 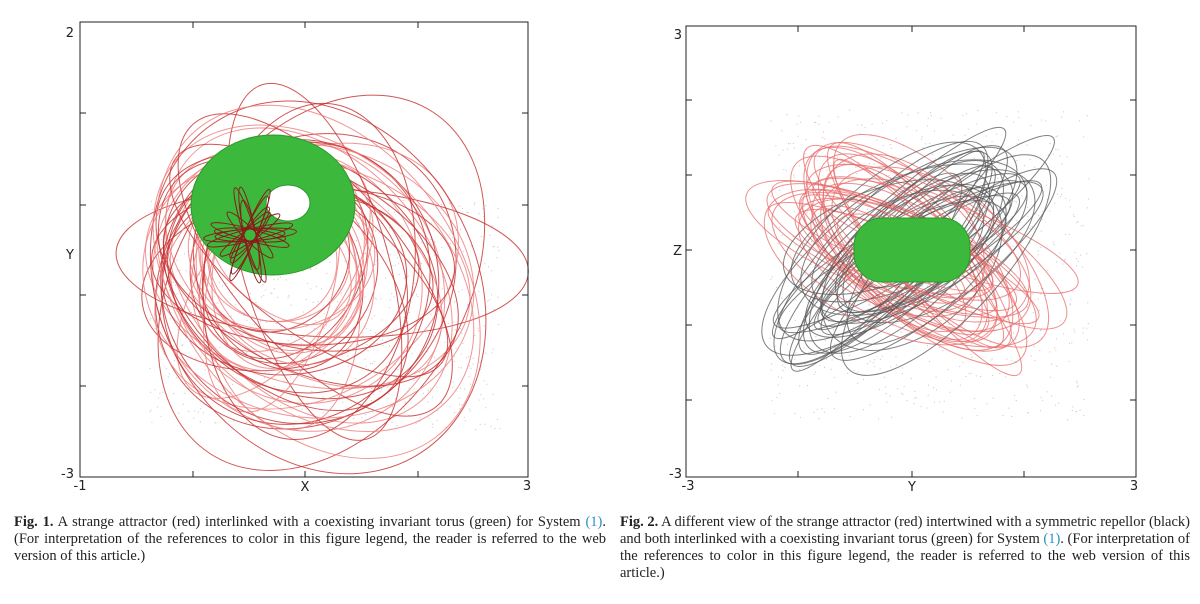 I want to click on torus, so click(x=912, y=250).